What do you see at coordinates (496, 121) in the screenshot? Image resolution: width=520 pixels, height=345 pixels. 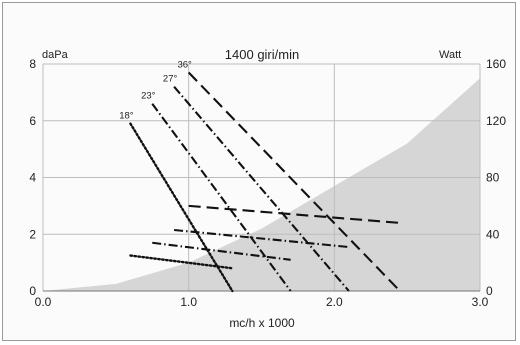 I see `y-right-tick-label: 120` at bounding box center [496, 121].